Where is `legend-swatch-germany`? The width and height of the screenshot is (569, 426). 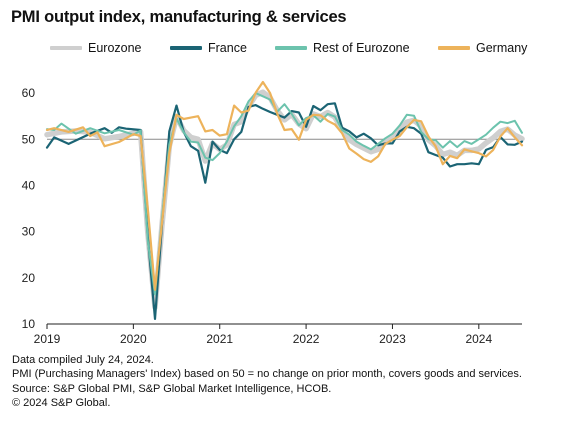
legend-swatch-germany is located at coordinates (454, 48).